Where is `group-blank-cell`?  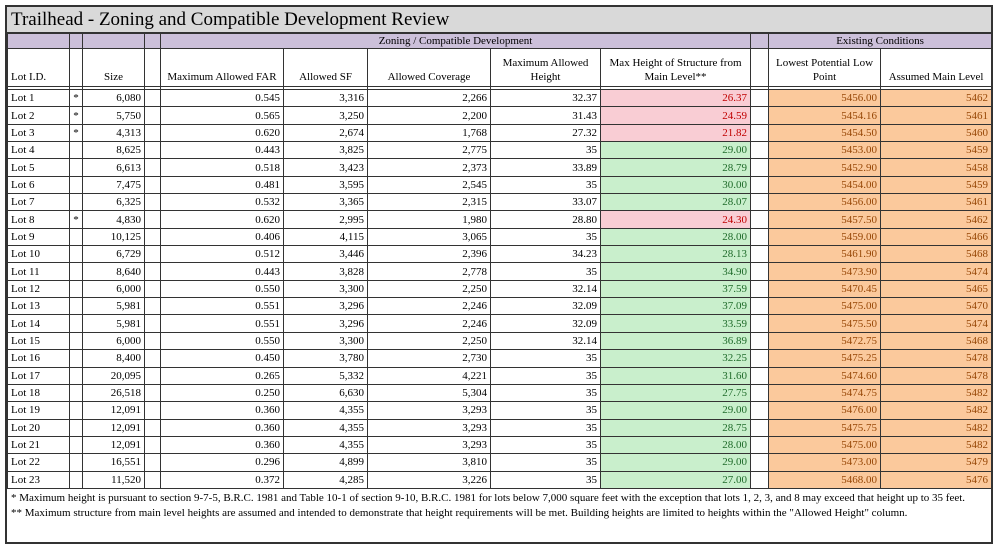
group-blank-cell is located at coordinates (152, 41).